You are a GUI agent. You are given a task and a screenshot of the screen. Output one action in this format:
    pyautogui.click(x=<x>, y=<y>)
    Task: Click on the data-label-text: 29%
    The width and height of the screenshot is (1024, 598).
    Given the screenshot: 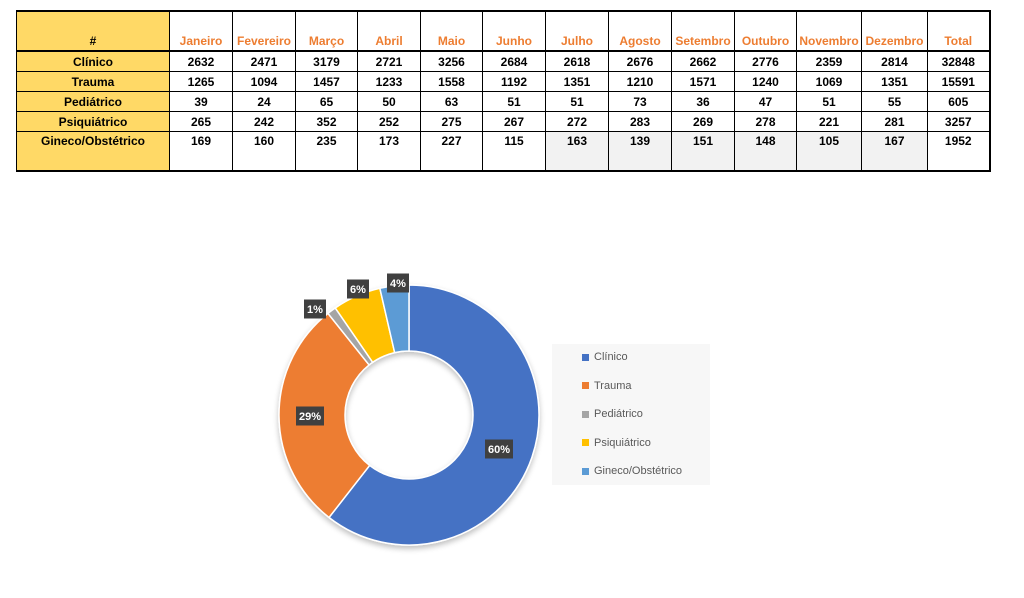 What is the action you would take?
    pyautogui.click(x=310, y=417)
    